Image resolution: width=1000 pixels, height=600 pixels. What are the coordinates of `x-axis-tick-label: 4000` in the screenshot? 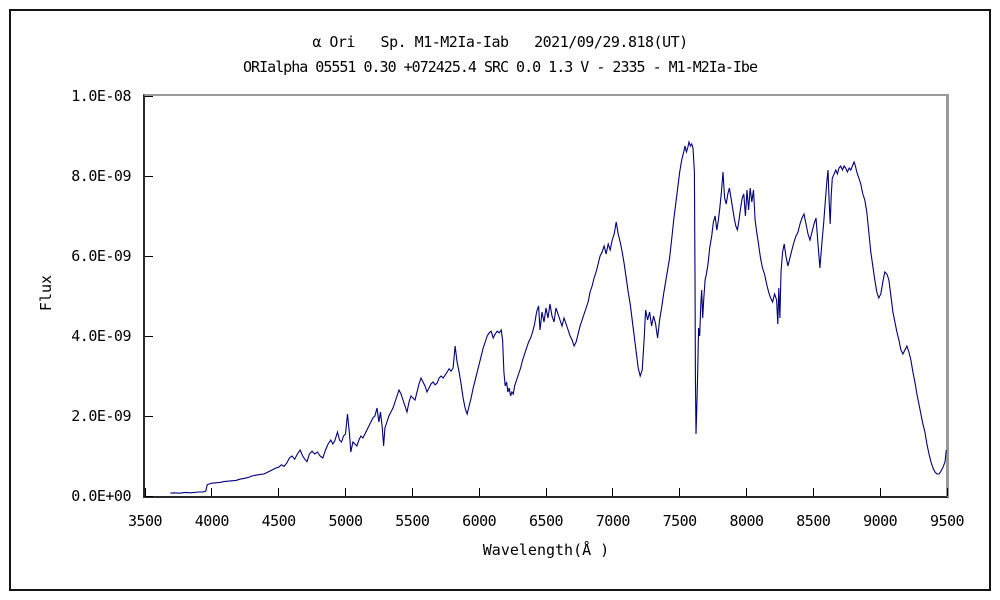 It's located at (212, 521).